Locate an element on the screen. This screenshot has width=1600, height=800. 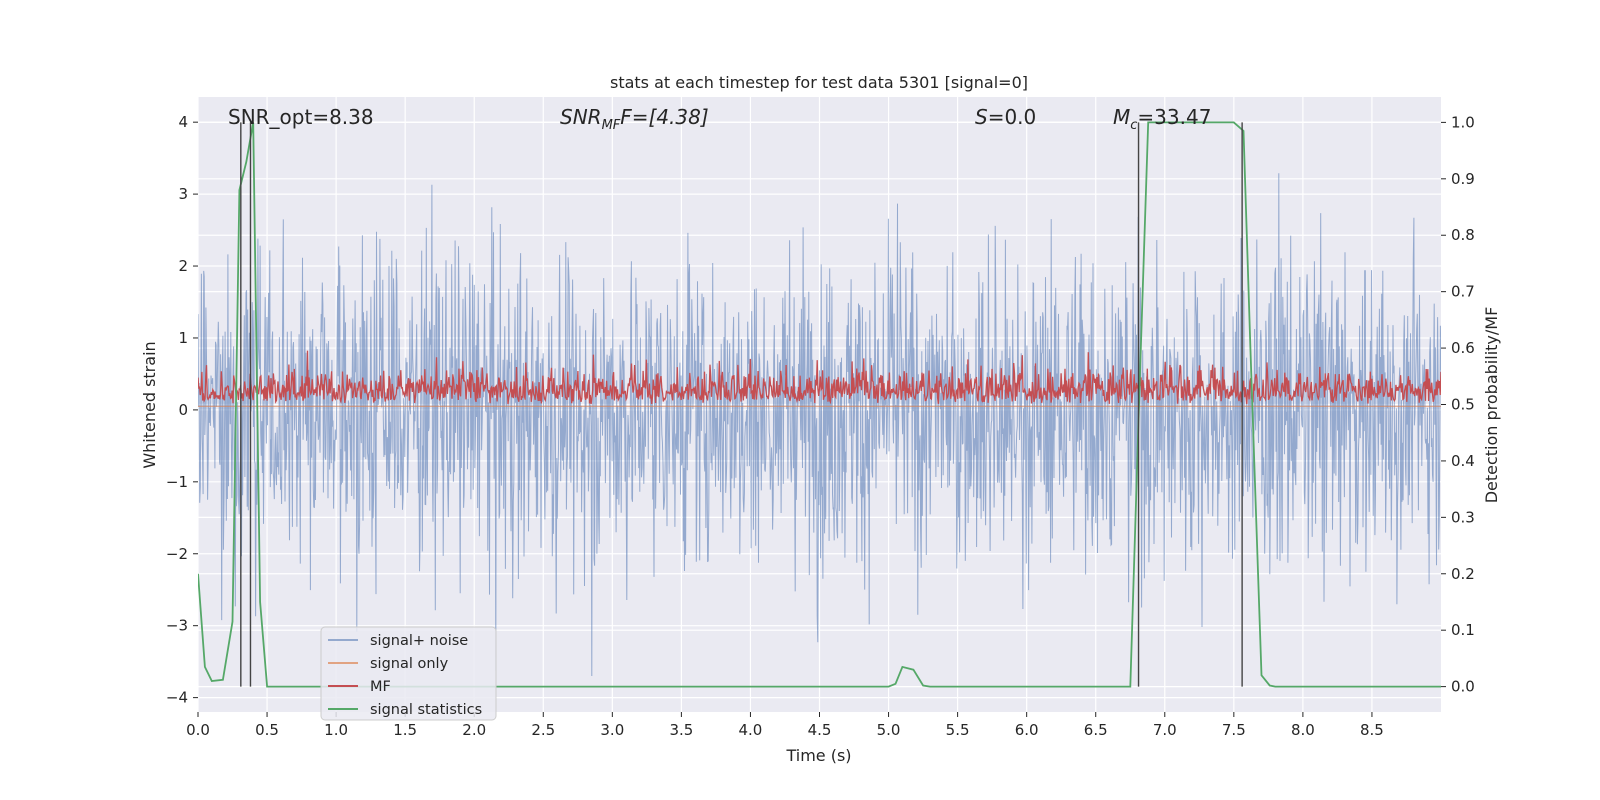
y-right-tick-label: 1.0 is located at coordinates (1463, 122).